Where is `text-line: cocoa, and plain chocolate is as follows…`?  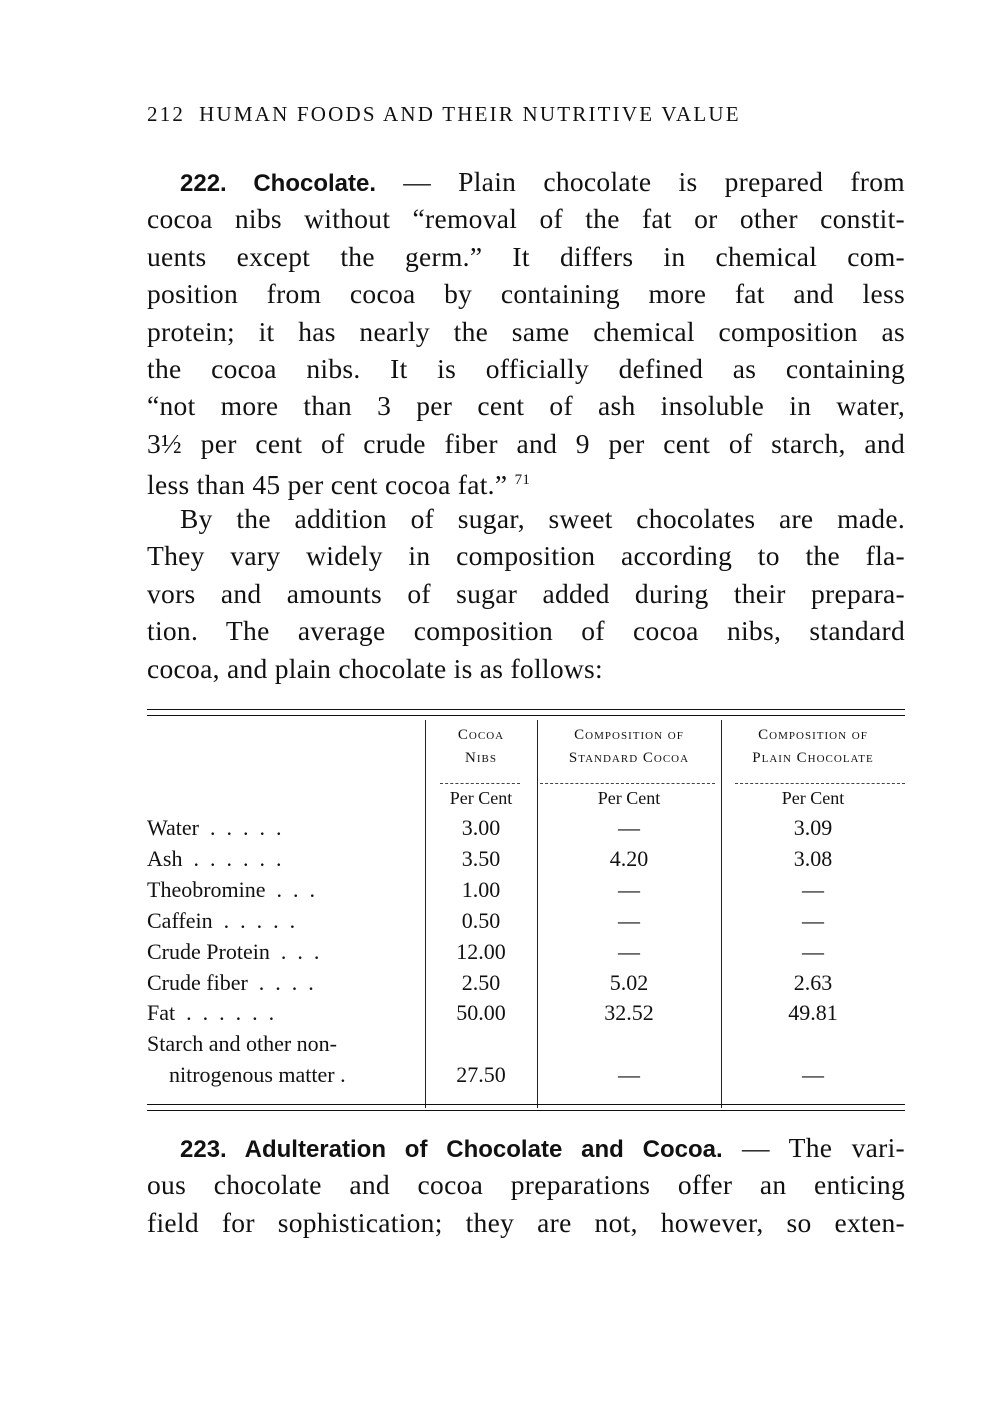 text-line: cocoa, and plain chocolate is as follows… is located at coordinates (526, 668).